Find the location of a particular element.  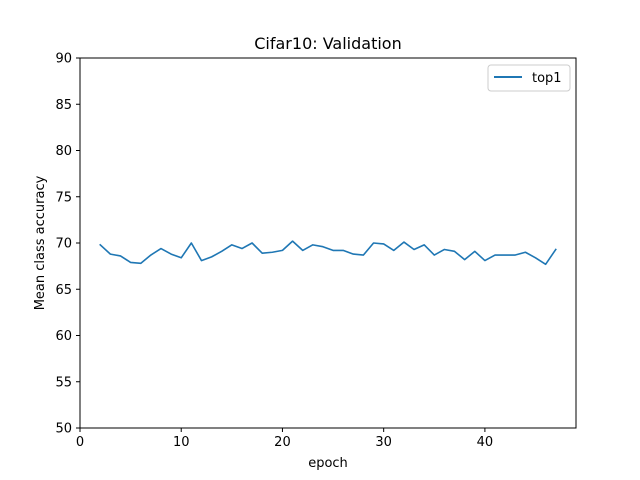

x-axis-ticks: 0 10 20 30 40 is located at coordinates (284, 439).